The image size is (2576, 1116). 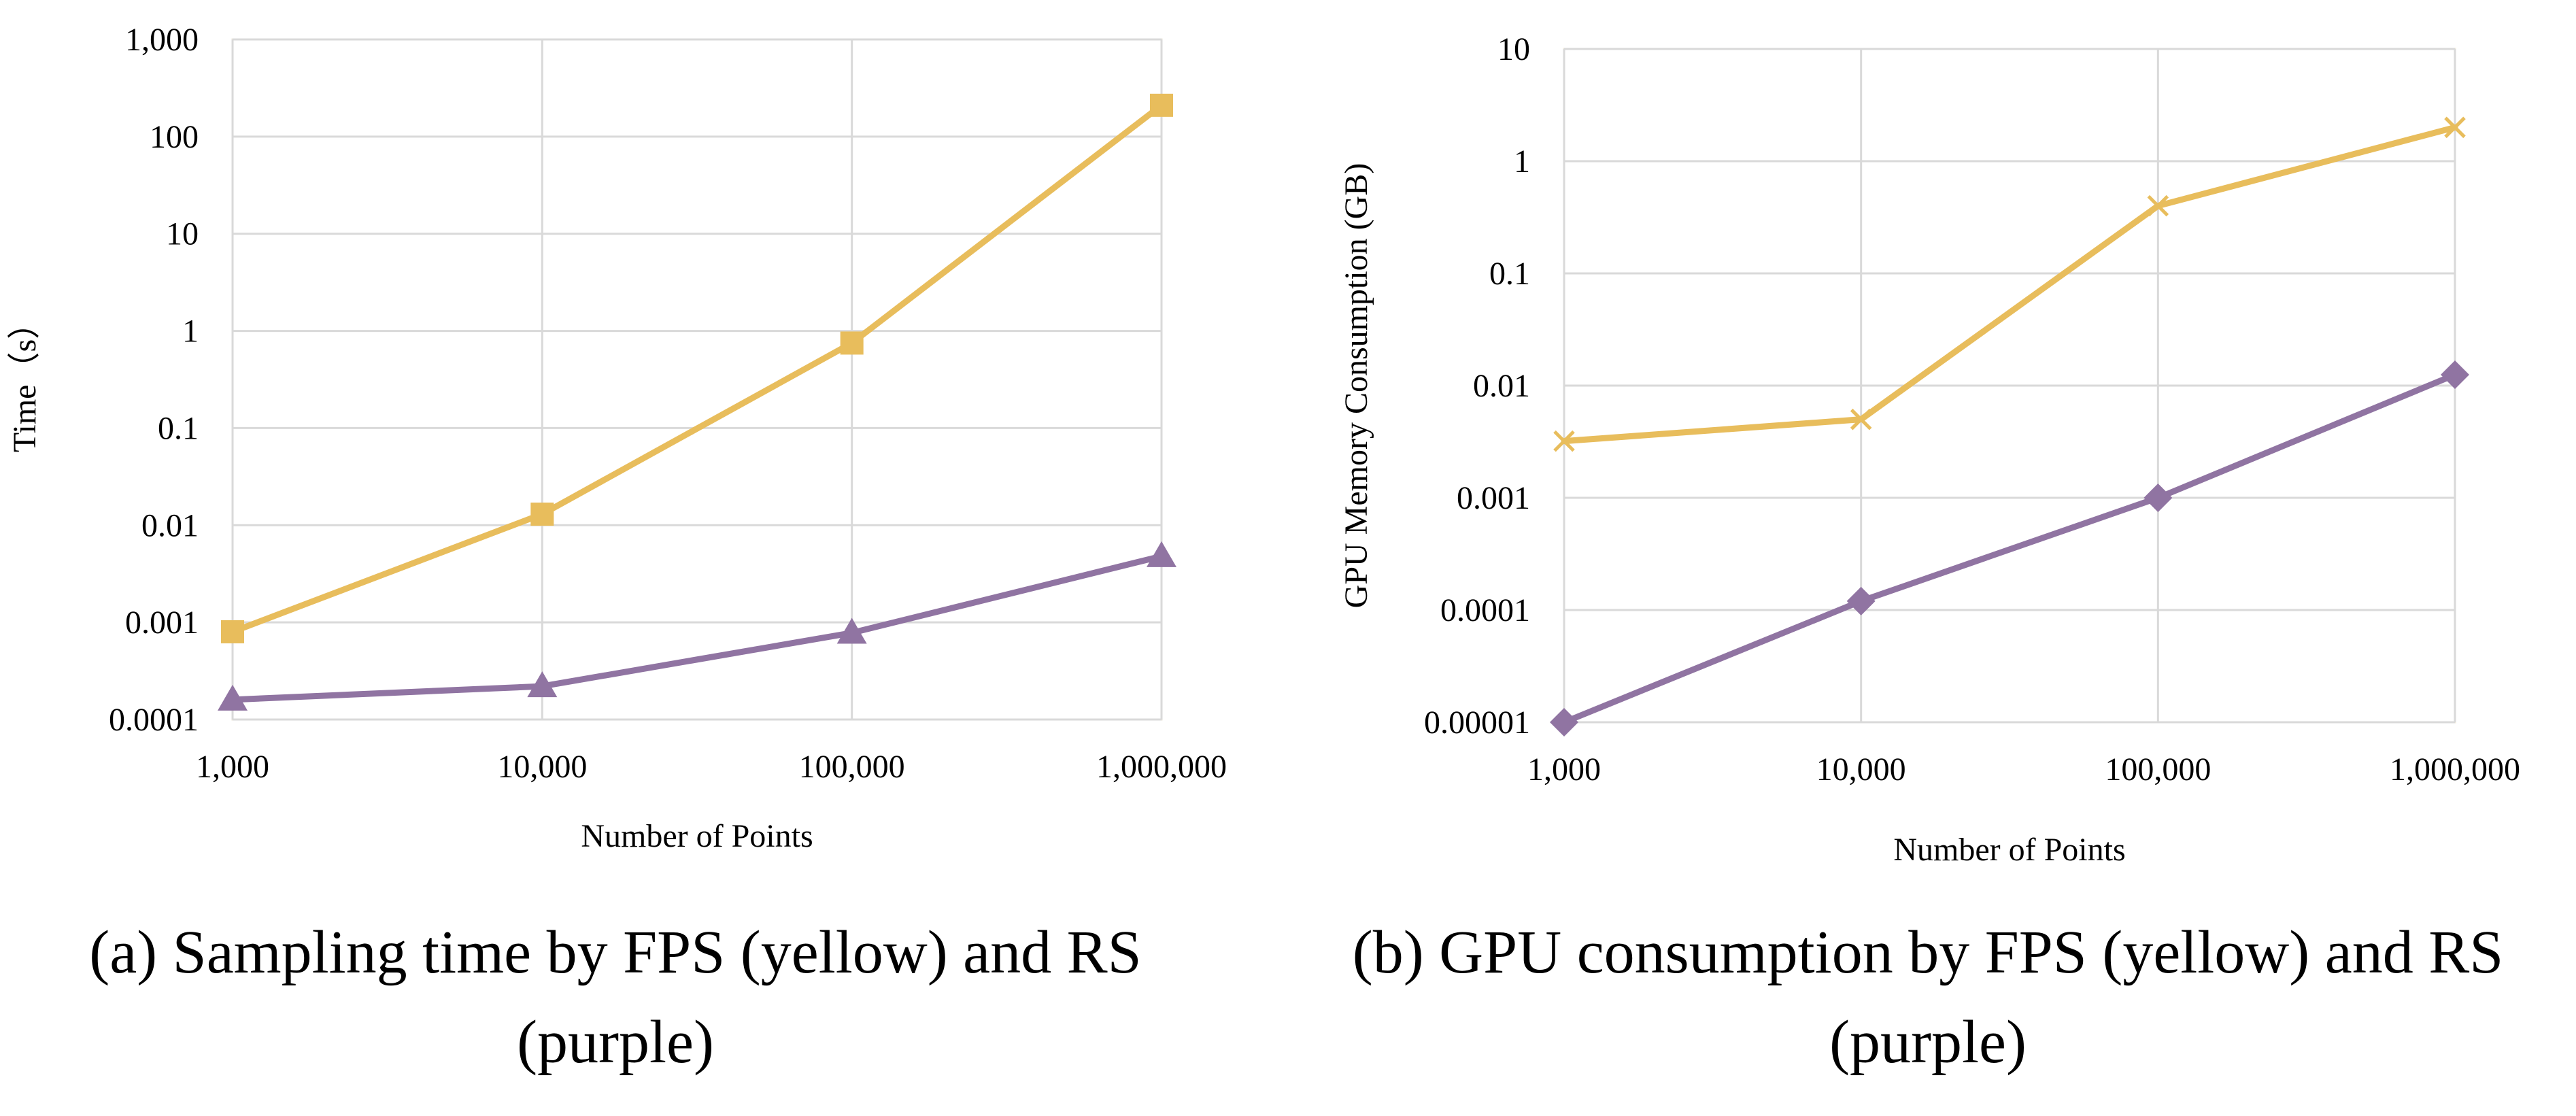 What do you see at coordinates (174, 137) in the screenshot?
I see `y-tick-label: 100` at bounding box center [174, 137].